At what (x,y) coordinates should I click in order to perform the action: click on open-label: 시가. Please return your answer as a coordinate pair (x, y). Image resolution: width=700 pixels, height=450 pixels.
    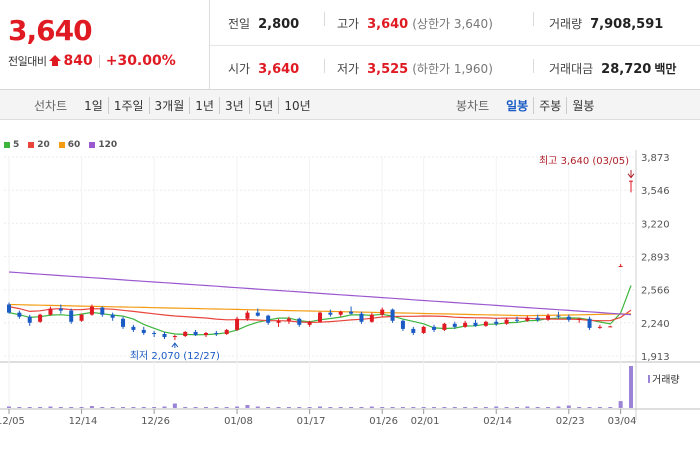
    Looking at the image, I should click on (239, 69).